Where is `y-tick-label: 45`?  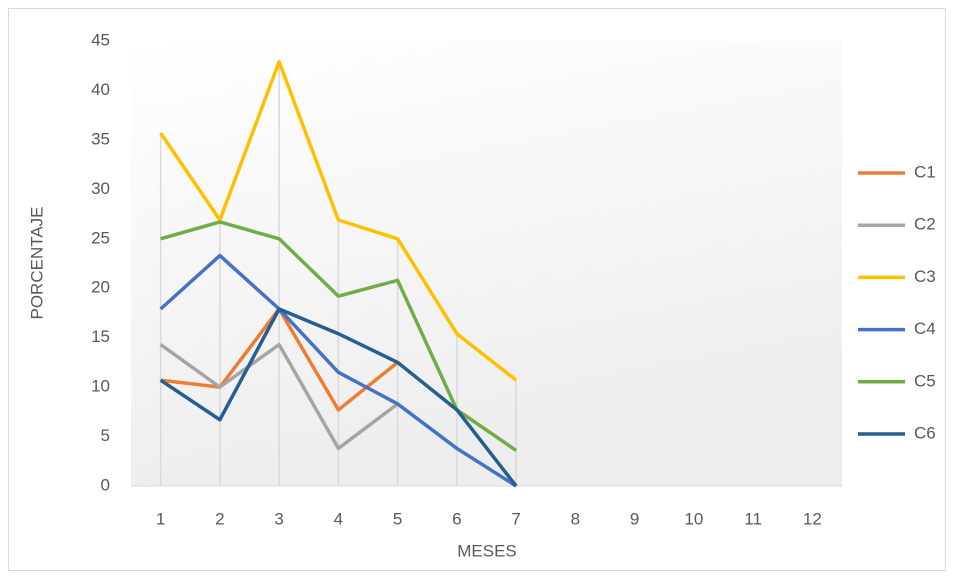
y-tick-label: 45 is located at coordinates (100, 39).